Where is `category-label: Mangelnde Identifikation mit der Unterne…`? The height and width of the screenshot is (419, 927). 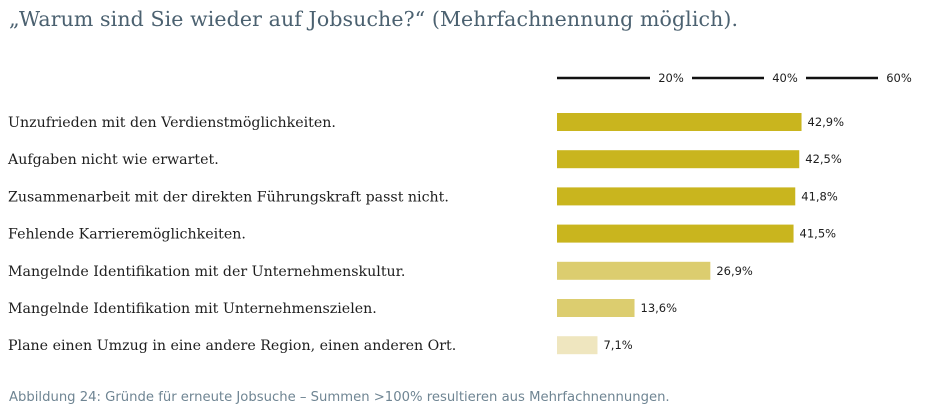
category-label: Mangelnde Identifikation mit der Unterne… is located at coordinates (206, 272).